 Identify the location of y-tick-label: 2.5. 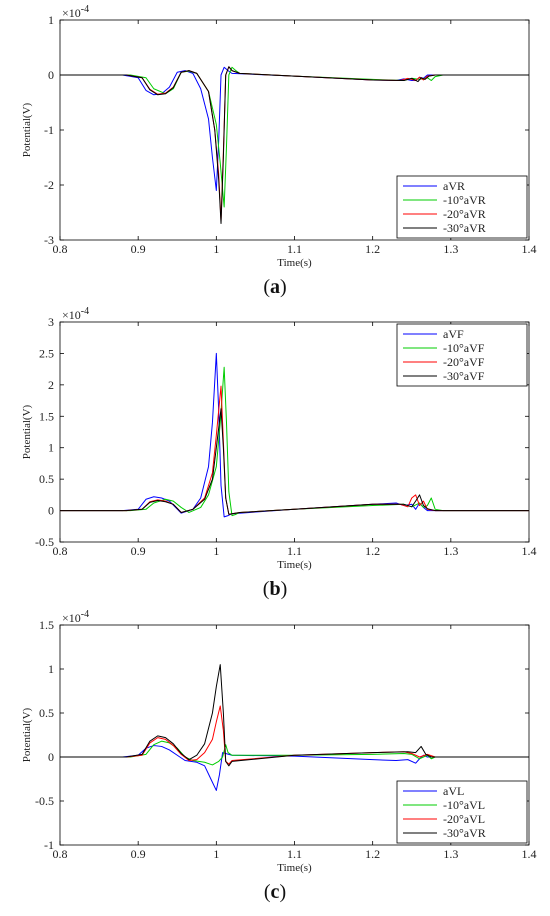
(46, 353).